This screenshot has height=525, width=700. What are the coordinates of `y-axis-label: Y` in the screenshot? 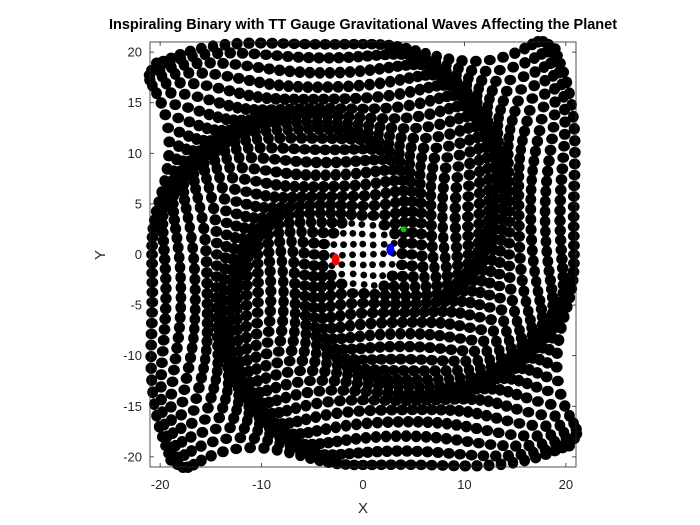 It's located at (100, 255).